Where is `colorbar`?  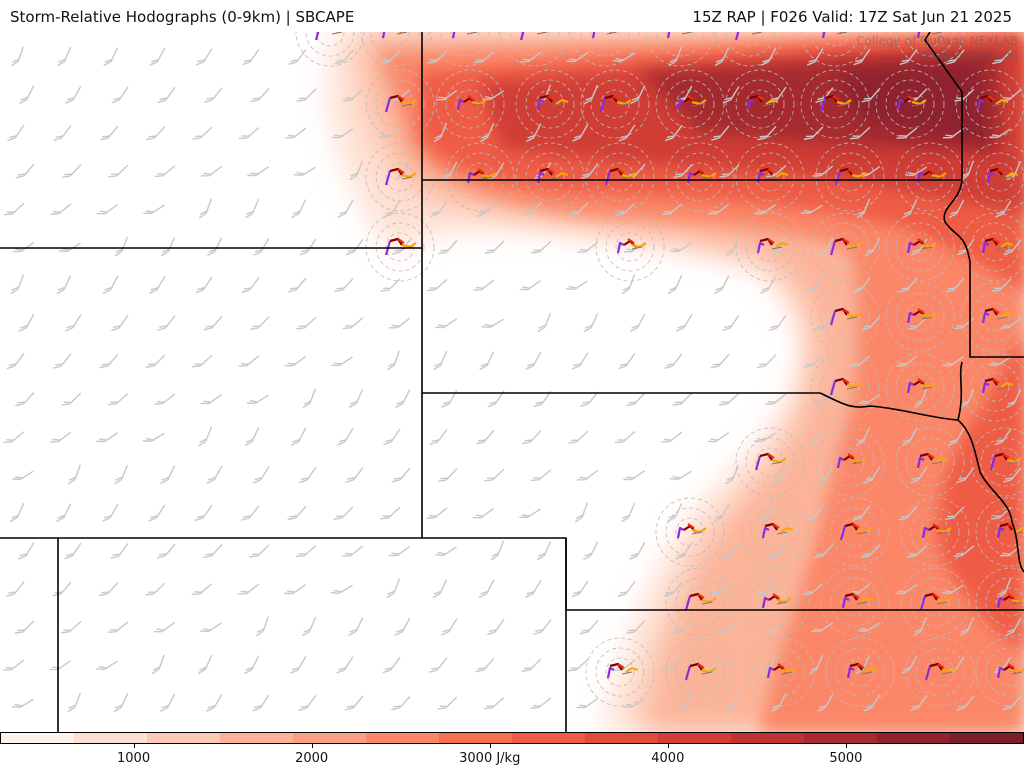
colorbar is located at coordinates (512, 738).